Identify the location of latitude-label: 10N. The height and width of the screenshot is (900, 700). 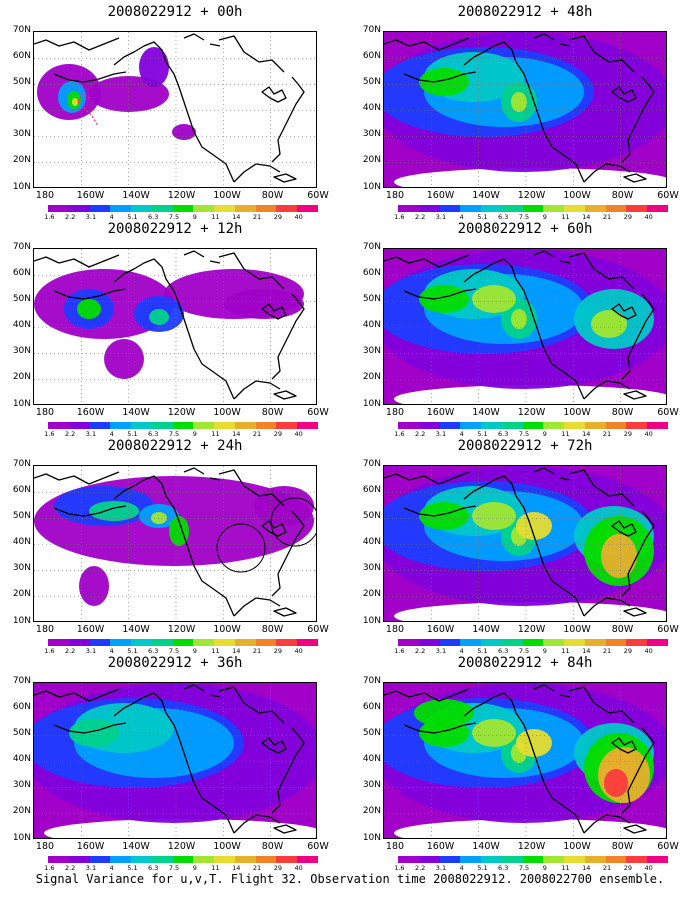
(21, 404).